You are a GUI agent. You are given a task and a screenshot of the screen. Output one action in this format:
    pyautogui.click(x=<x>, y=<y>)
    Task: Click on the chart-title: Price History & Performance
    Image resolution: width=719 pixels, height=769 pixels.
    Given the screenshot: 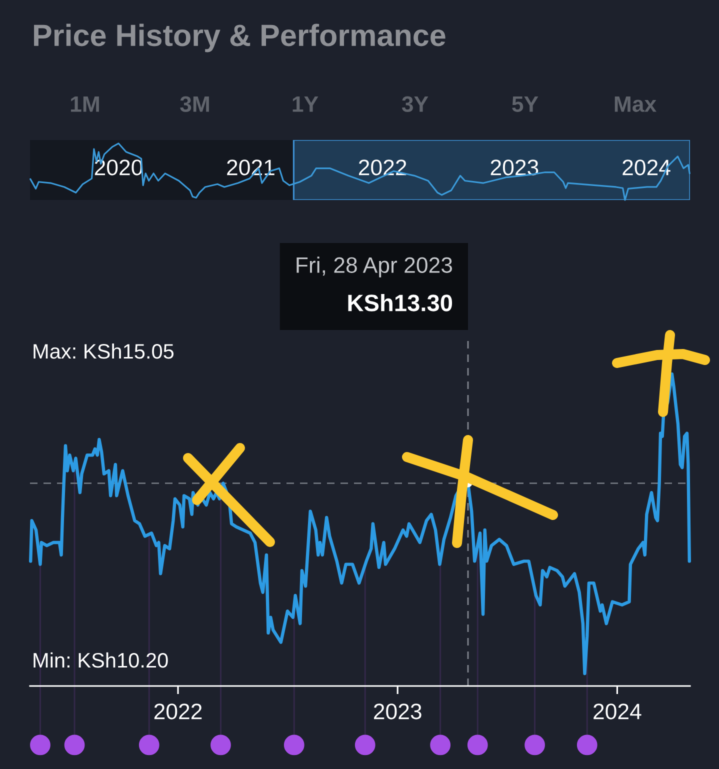 What is the action you would take?
    pyautogui.click(x=240, y=38)
    